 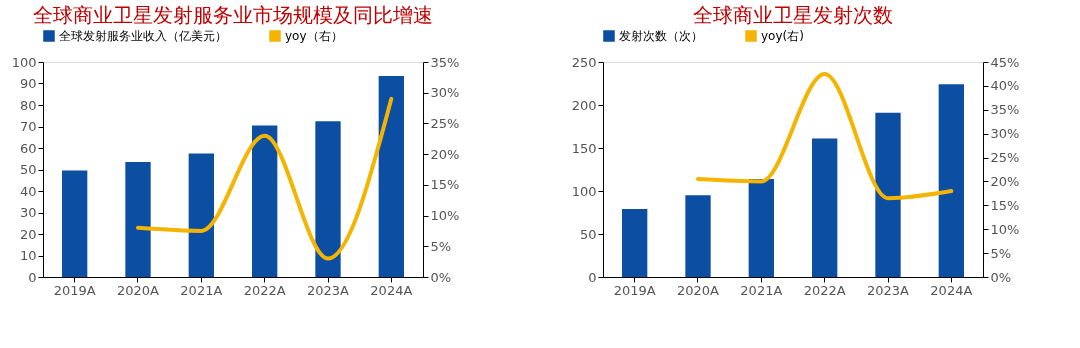 I want to click on y-tick-label: 250, so click(x=584, y=62).